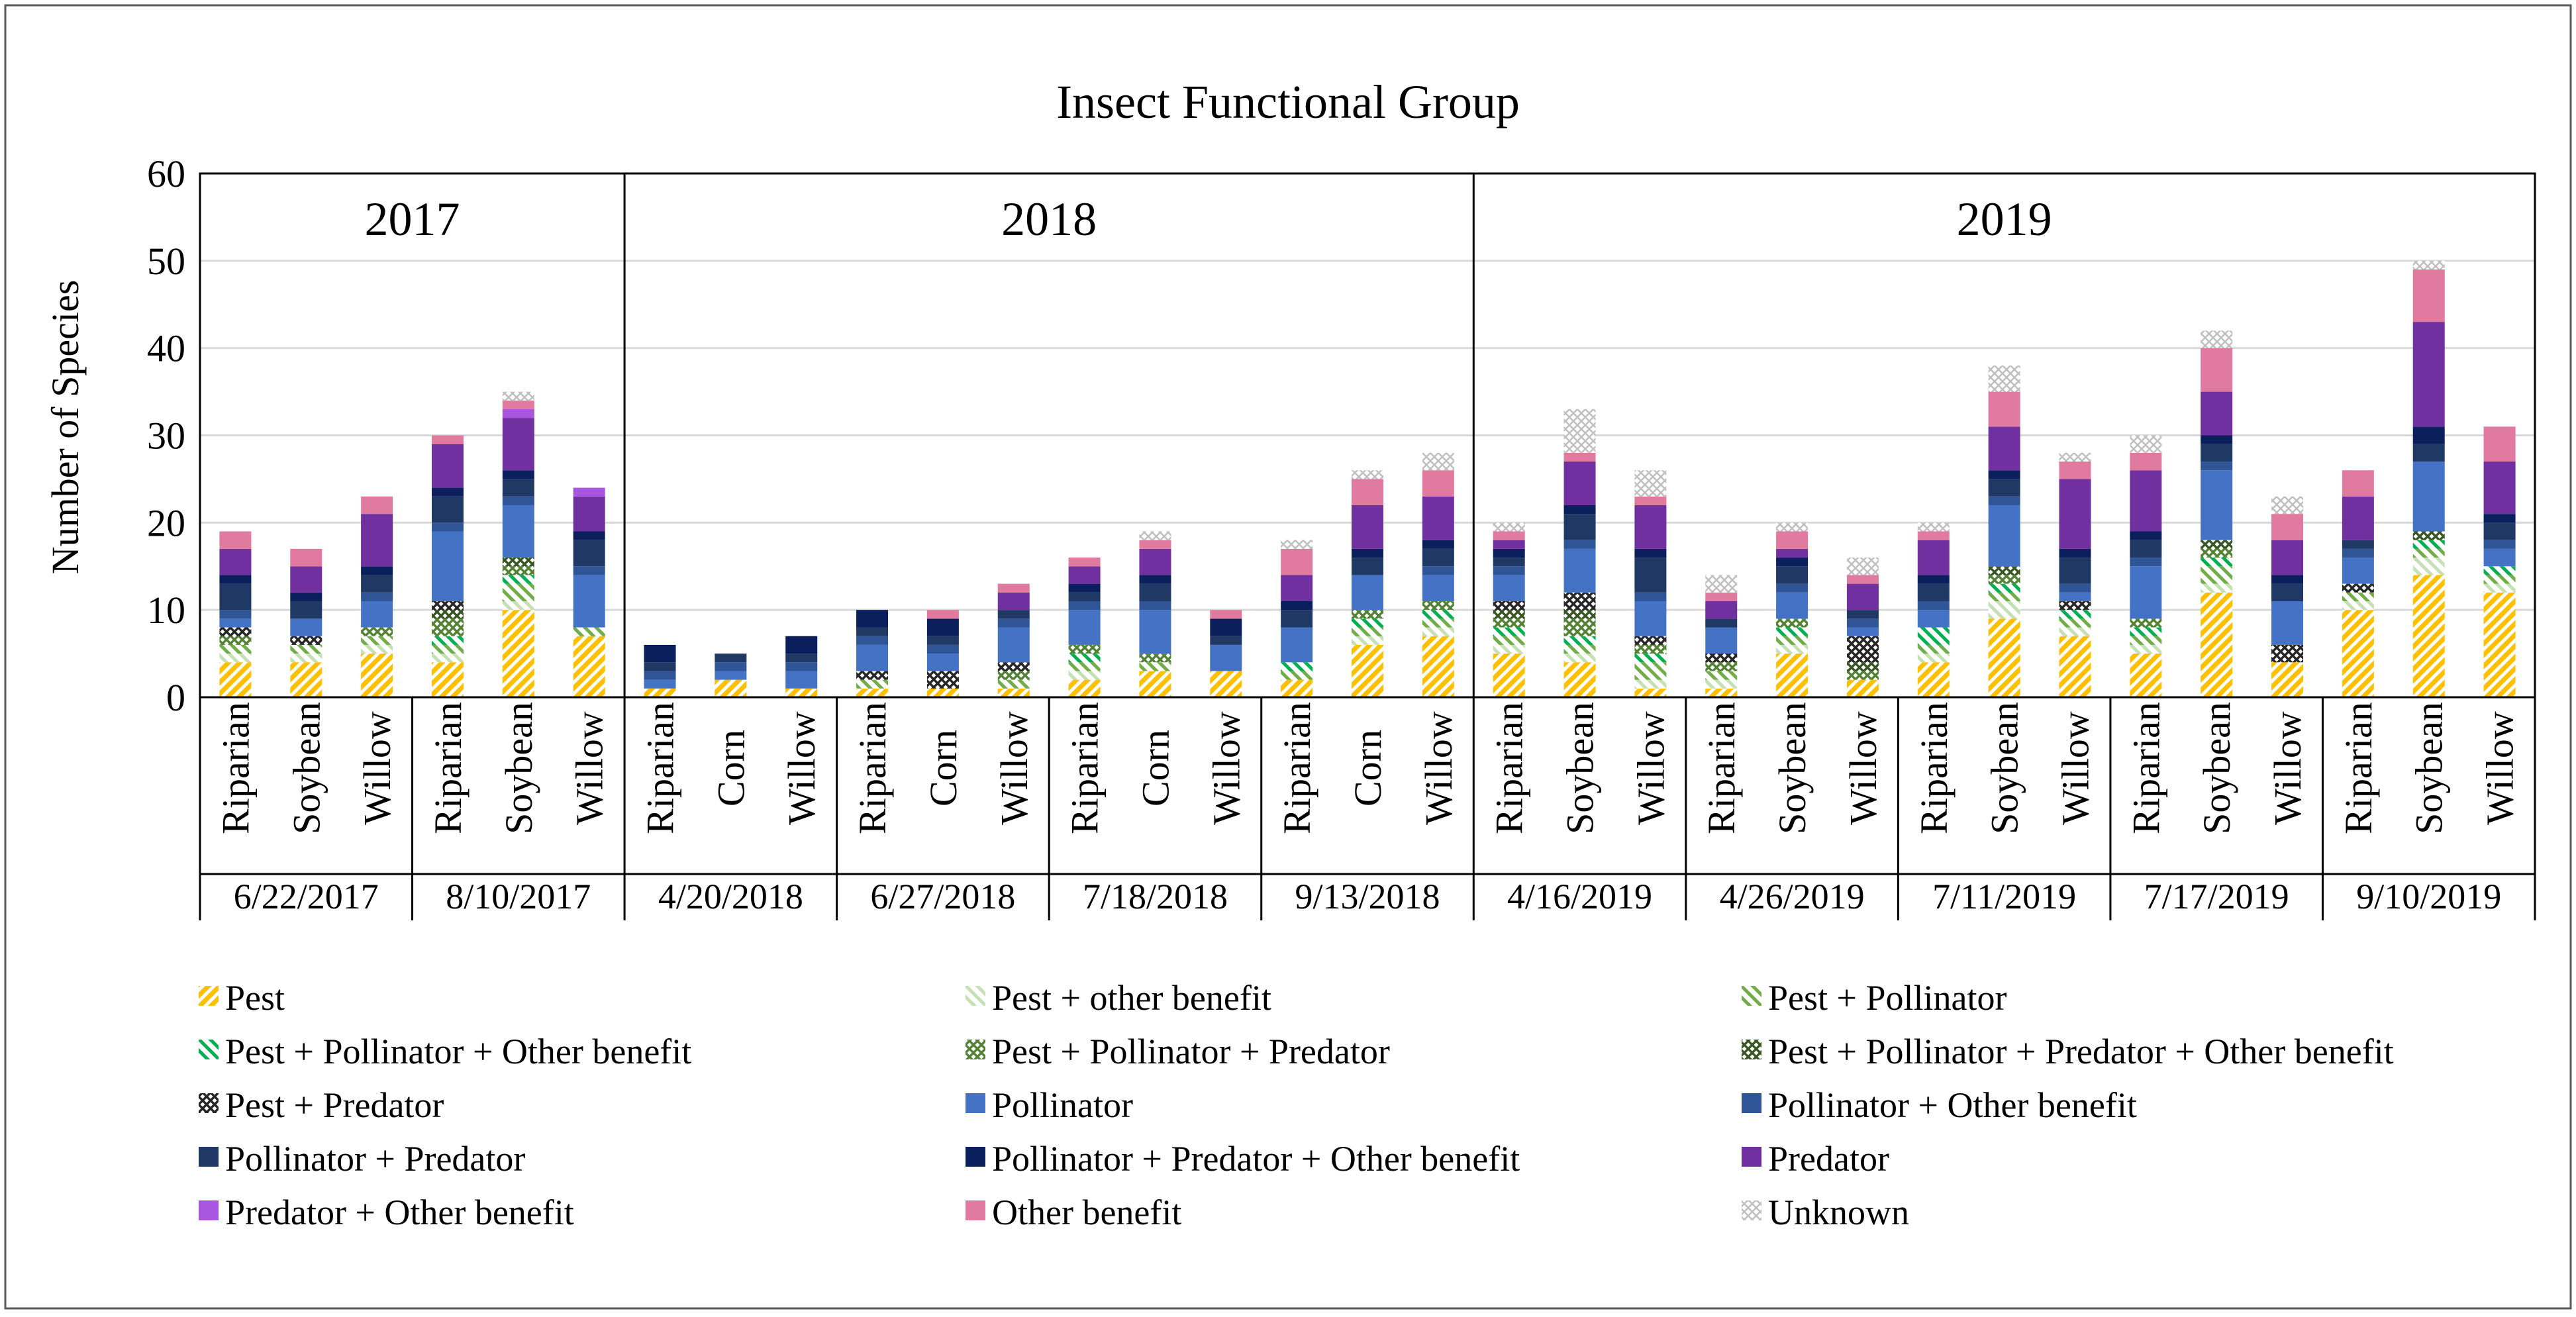 Image resolution: width=2576 pixels, height=1317 pixels. I want to click on date-label: 9/10/2019, so click(2428, 896).